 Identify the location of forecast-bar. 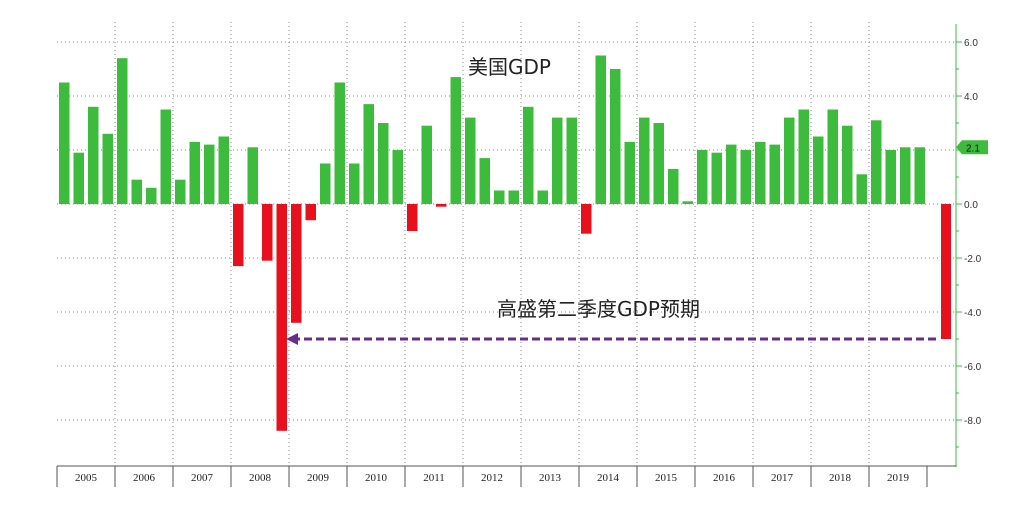
(946, 271).